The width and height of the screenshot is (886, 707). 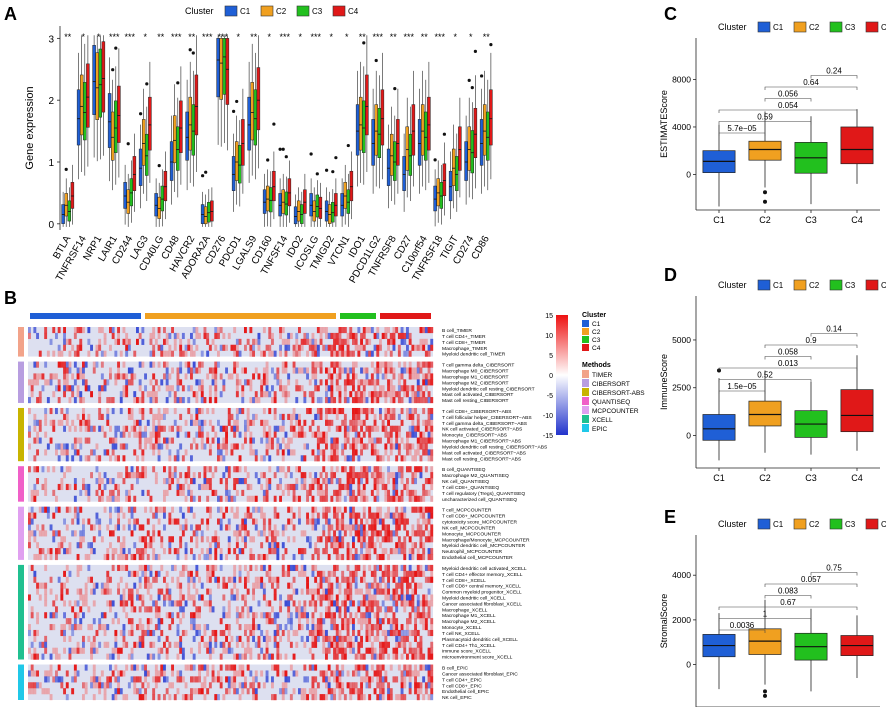 I want to click on panel-c-y-tick-label: 0, so click(x=688, y=174).